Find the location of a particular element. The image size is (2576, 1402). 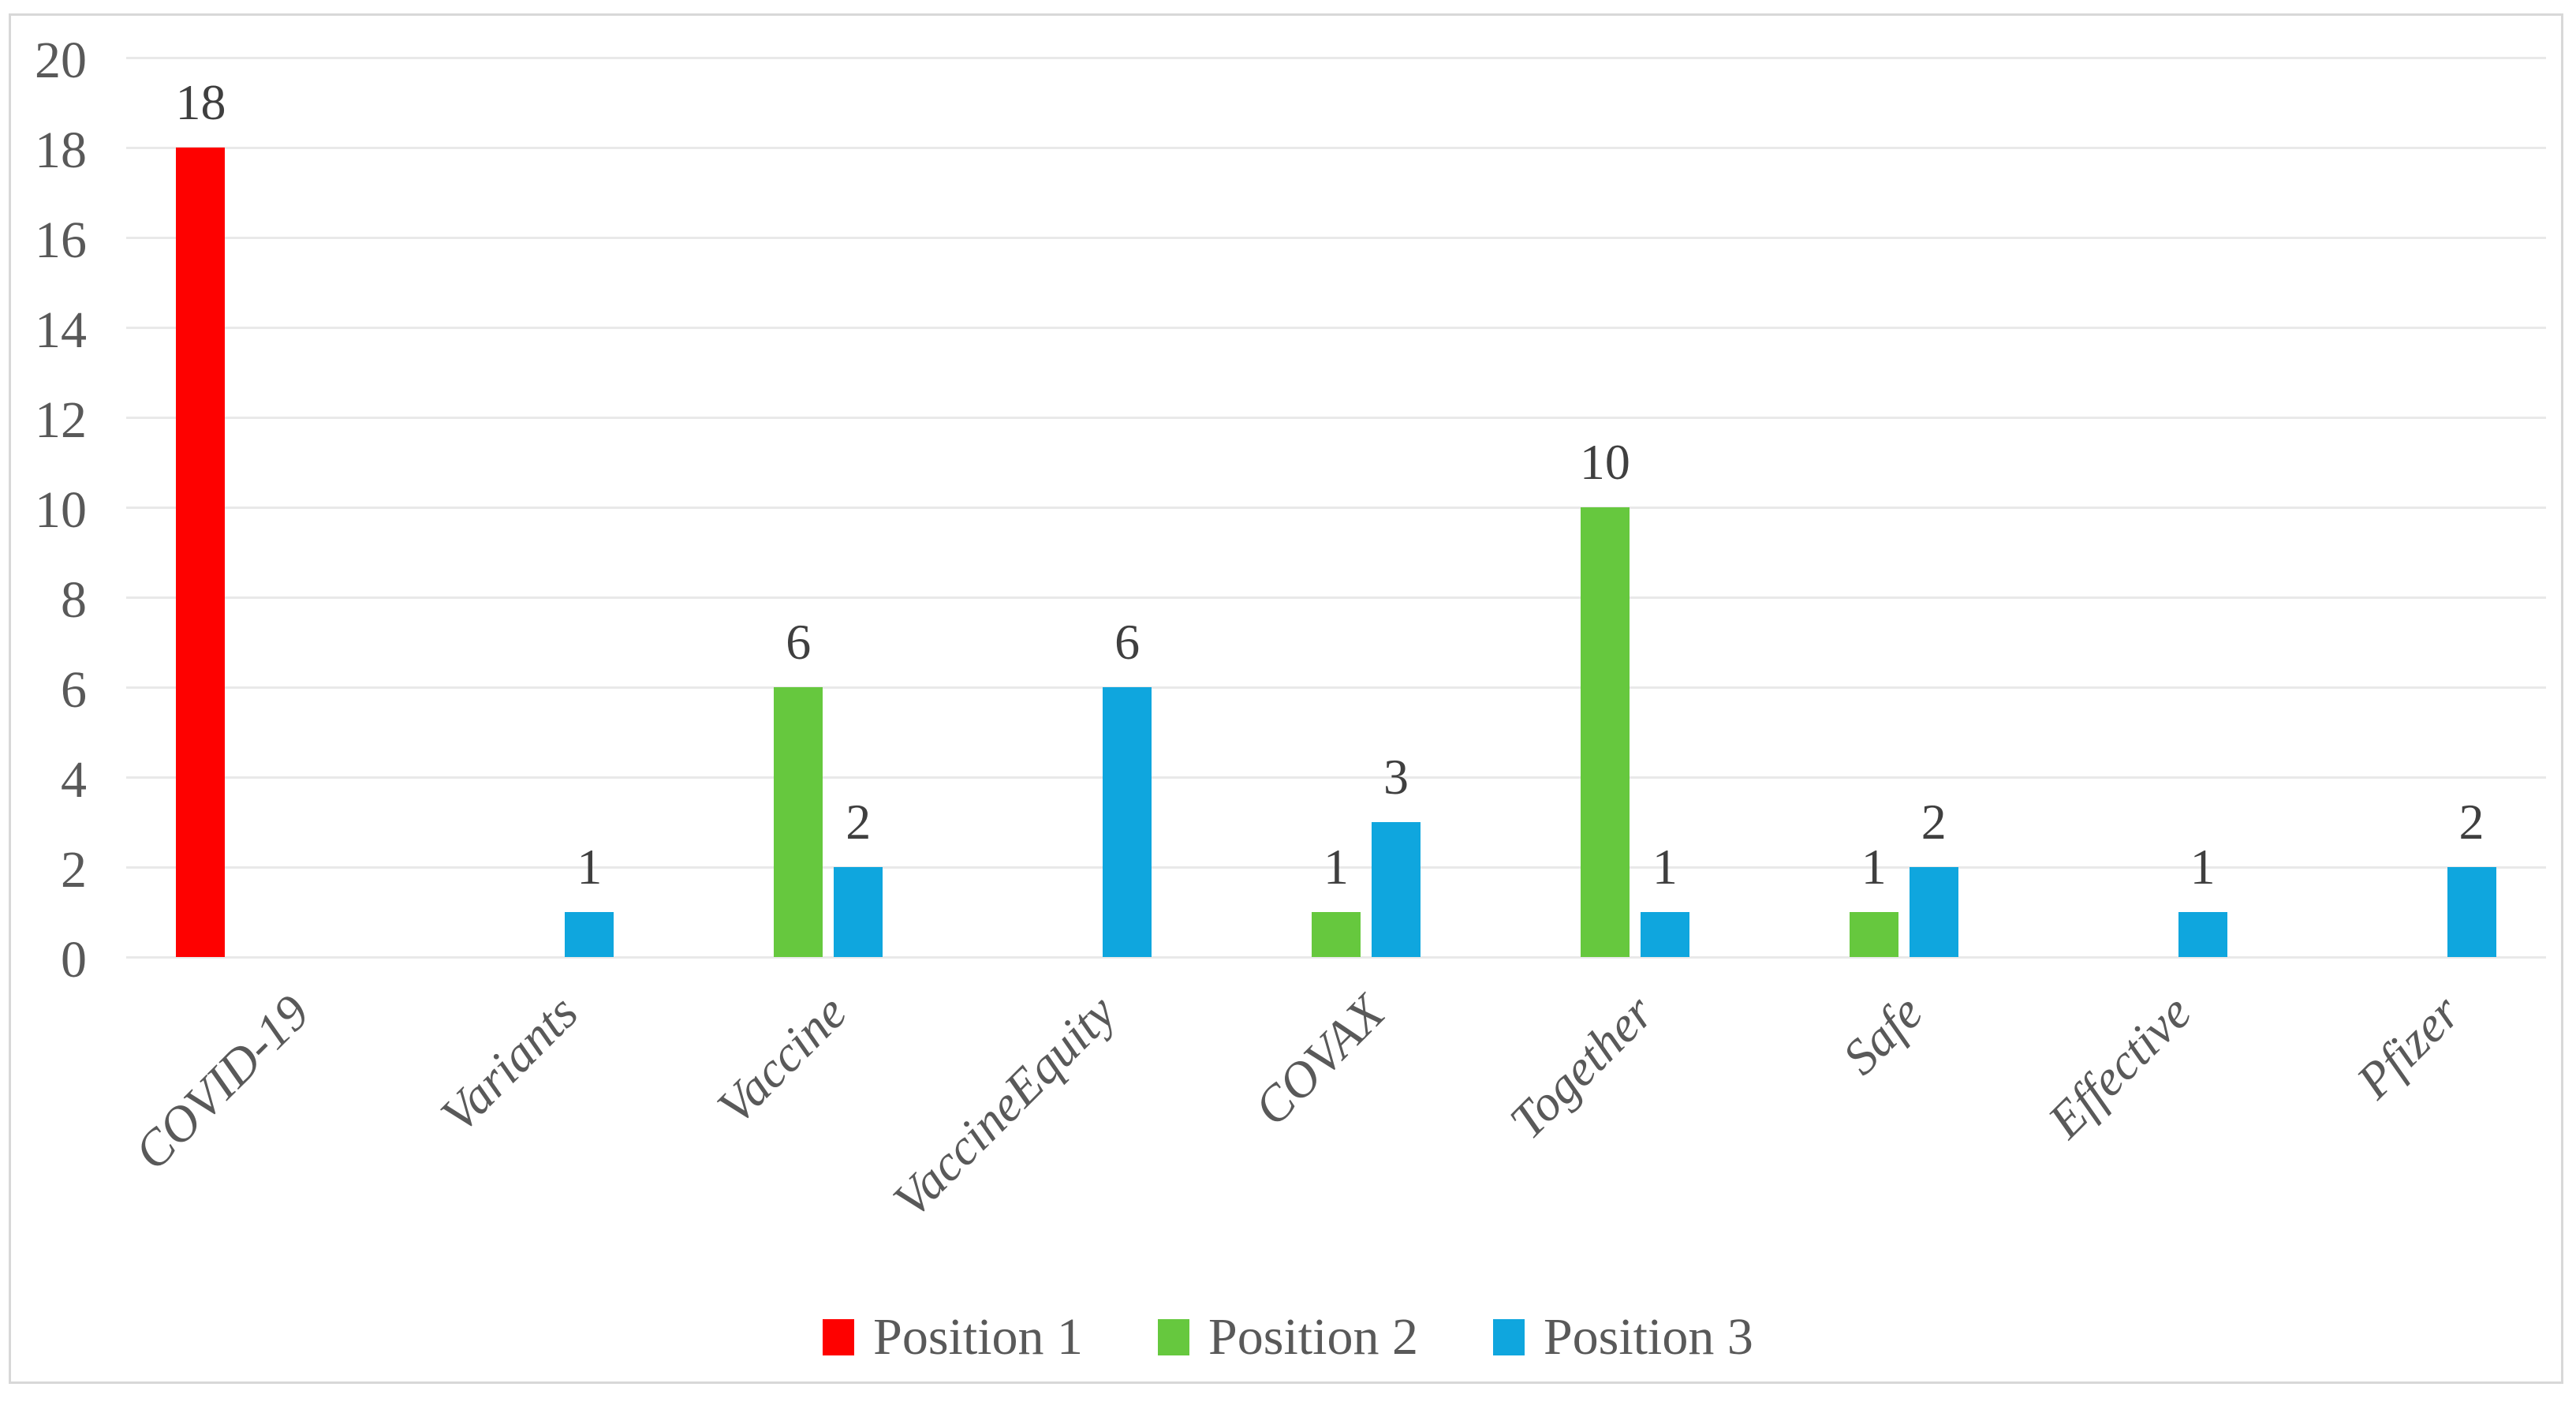

x-axis-category-label: COVID-19 is located at coordinates (221, 1082).